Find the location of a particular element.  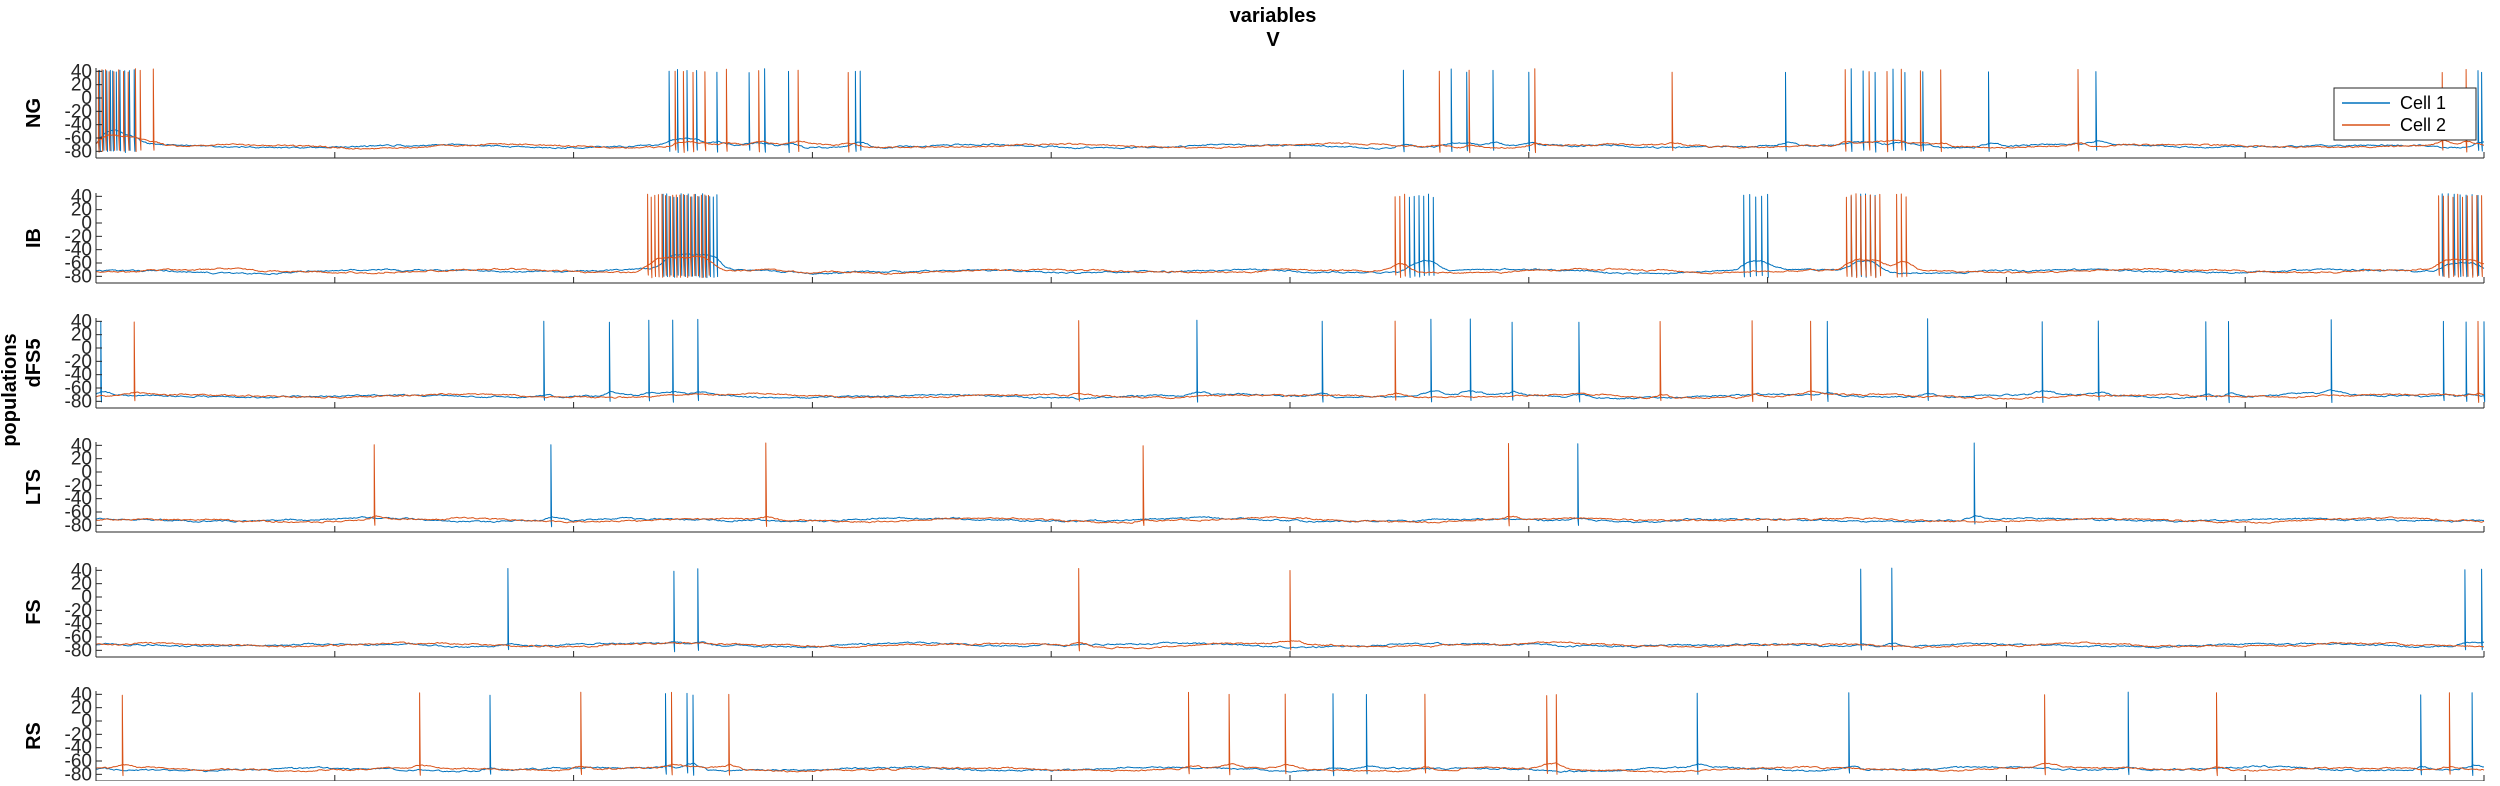

figure-ylabel: populations is located at coordinates (10, 389).